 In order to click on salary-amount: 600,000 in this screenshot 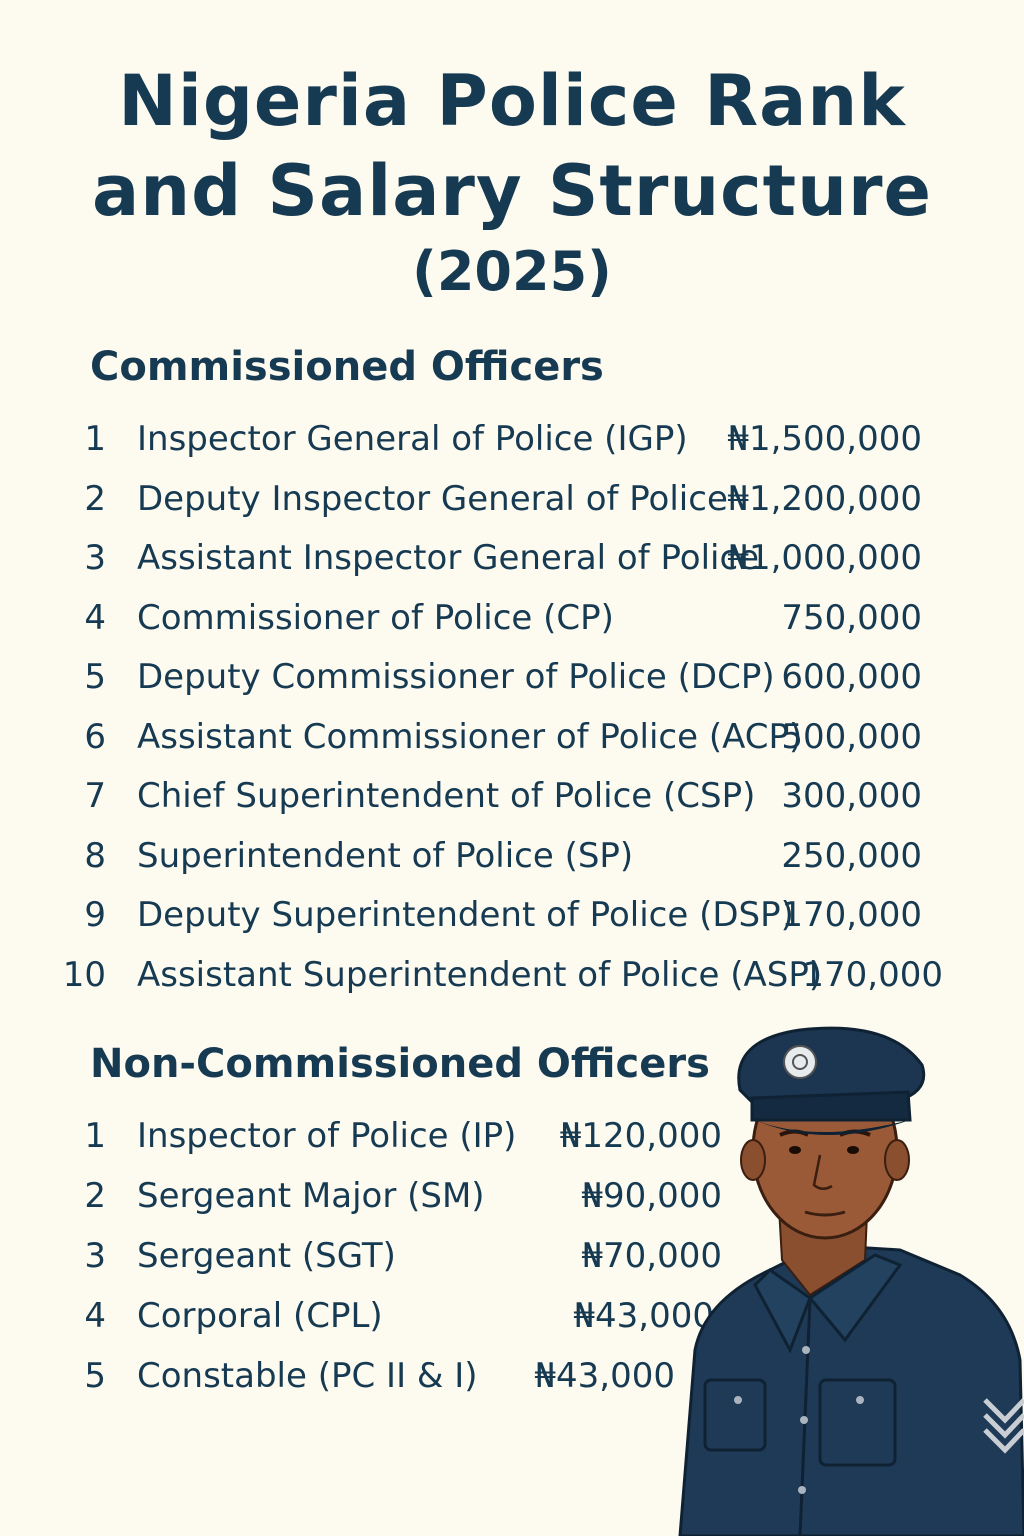, I will do `click(851, 677)`.